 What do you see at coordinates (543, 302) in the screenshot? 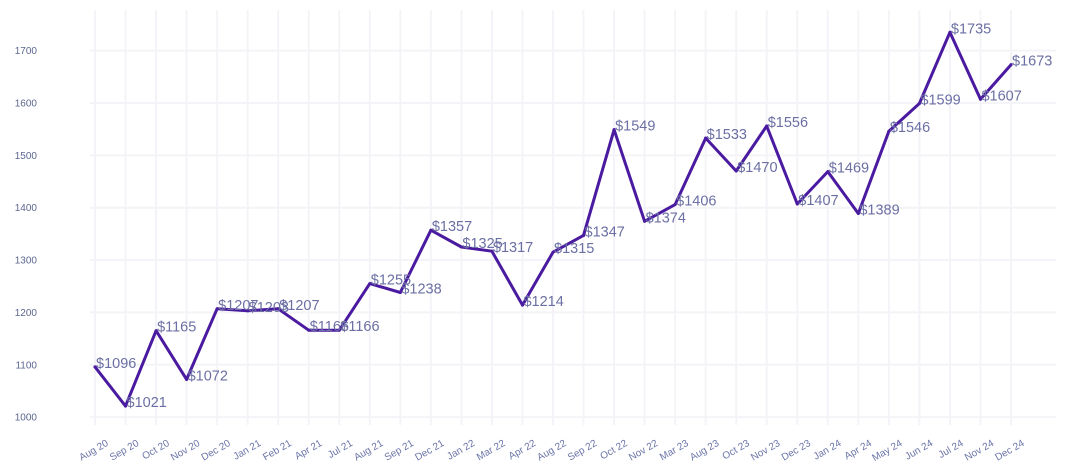
I see `data-label: $1214` at bounding box center [543, 302].